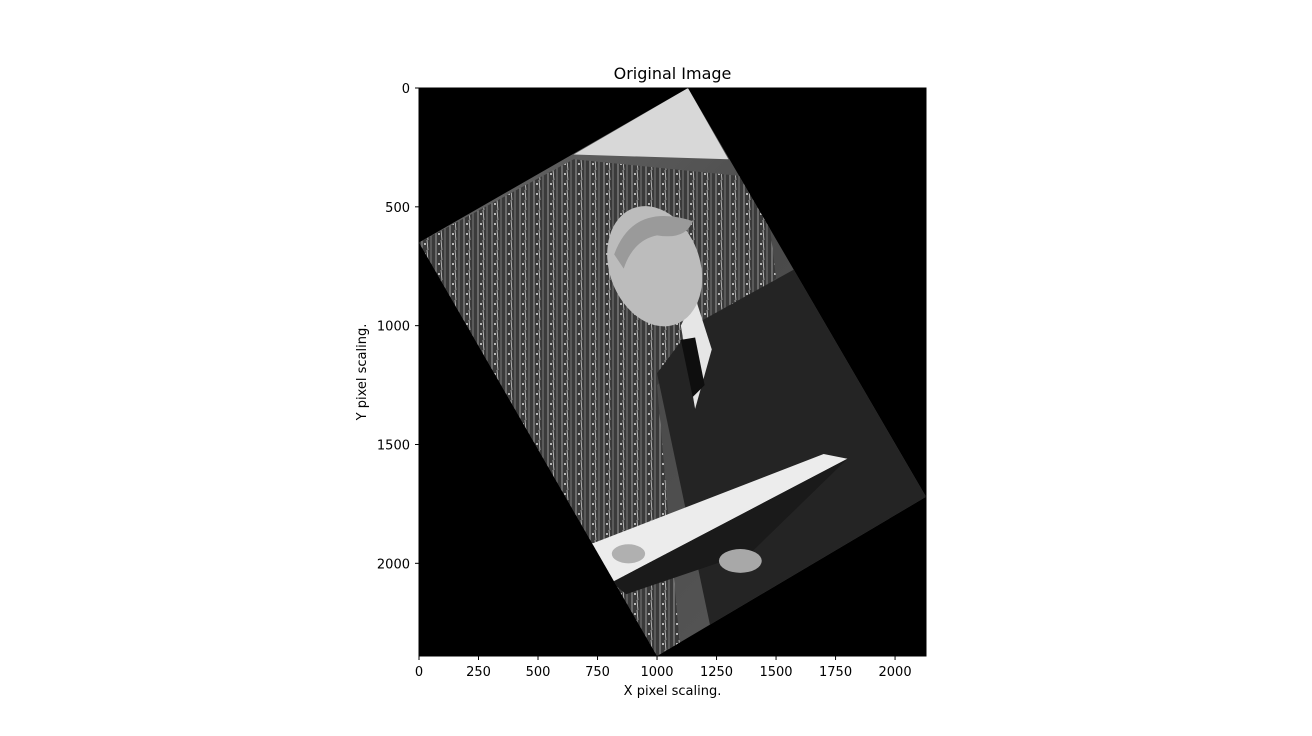  I want to click on open-book, so click(719, 518).